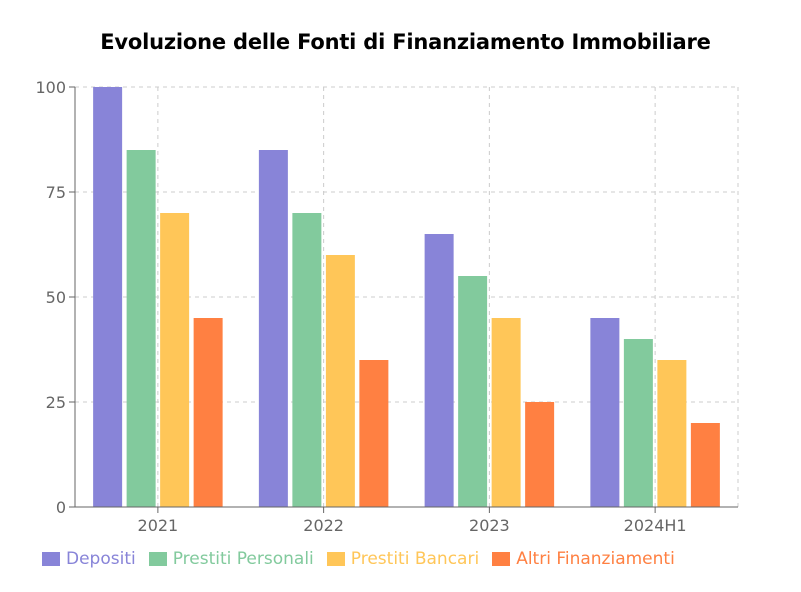 The image size is (801, 592). Describe the element at coordinates (56, 192) in the screenshot. I see `y-tick-label: 75` at that location.